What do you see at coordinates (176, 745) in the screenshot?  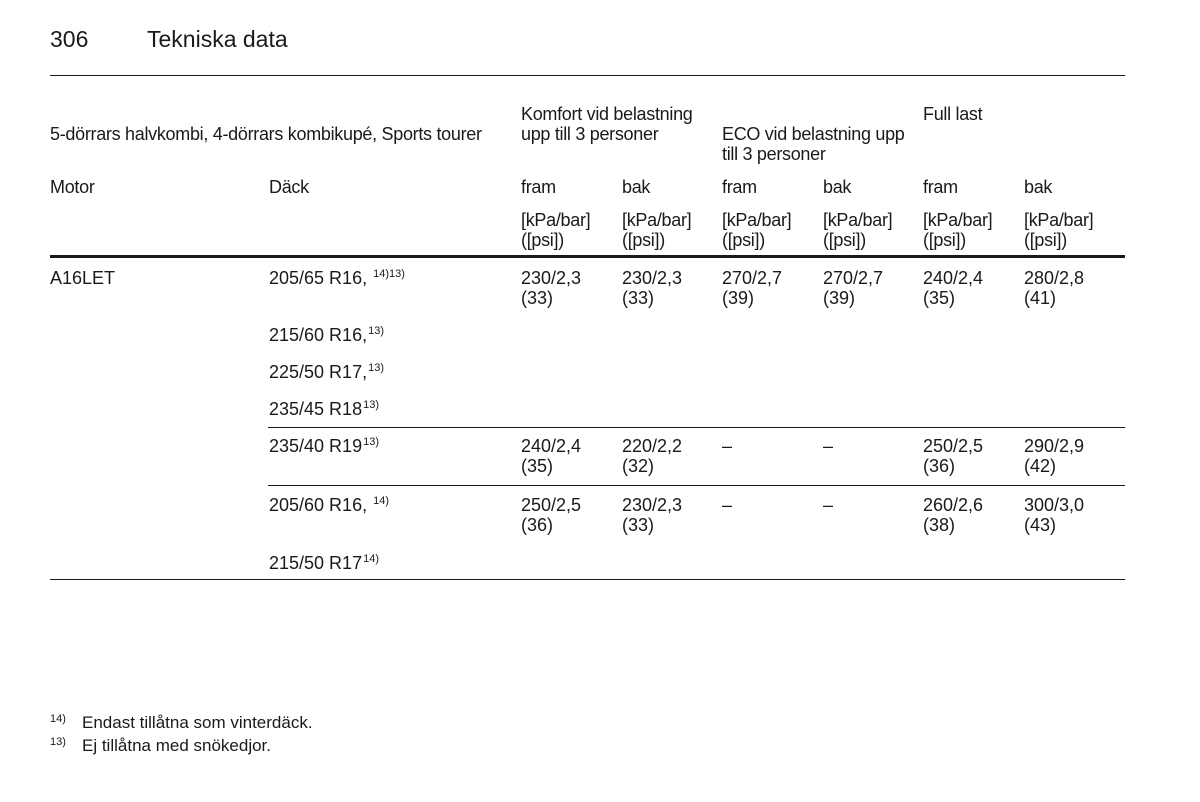 I see `footnote-text: Ej tillåtna med snökedjor.` at bounding box center [176, 745].